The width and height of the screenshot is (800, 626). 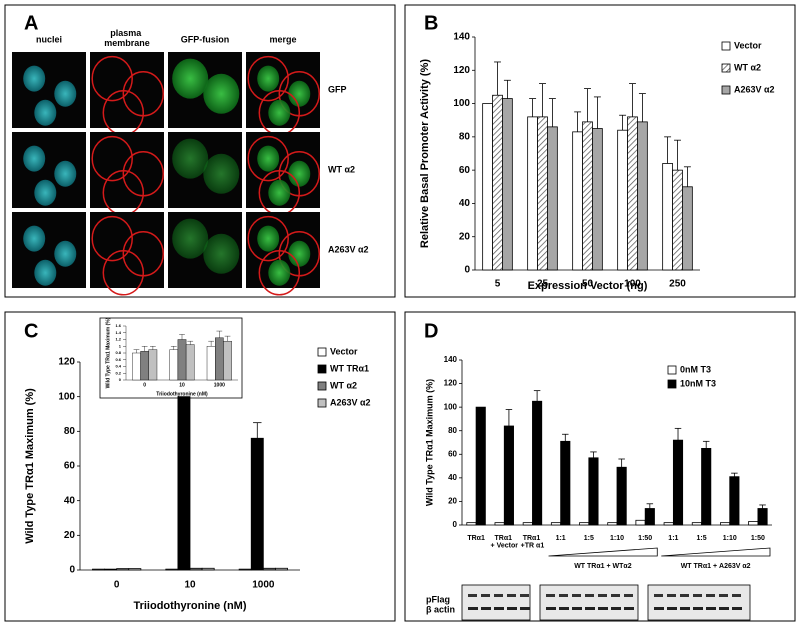 I want to click on y-tick-label: 0.8, so click(x=118, y=352).